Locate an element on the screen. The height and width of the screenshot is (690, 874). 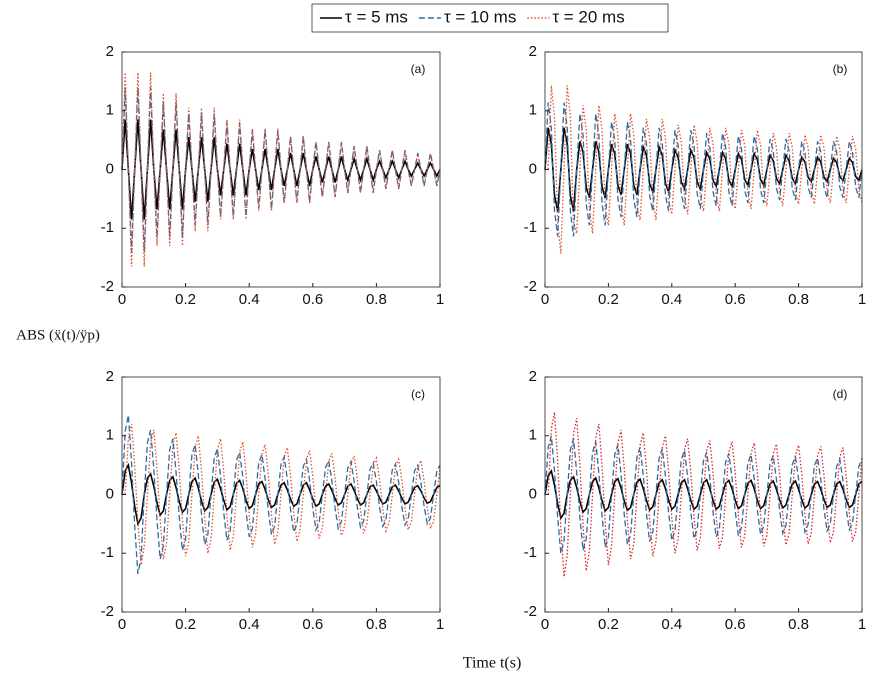
y-axis-label: ABS (ẍ(t)/ÿp) is located at coordinates (58, 335).